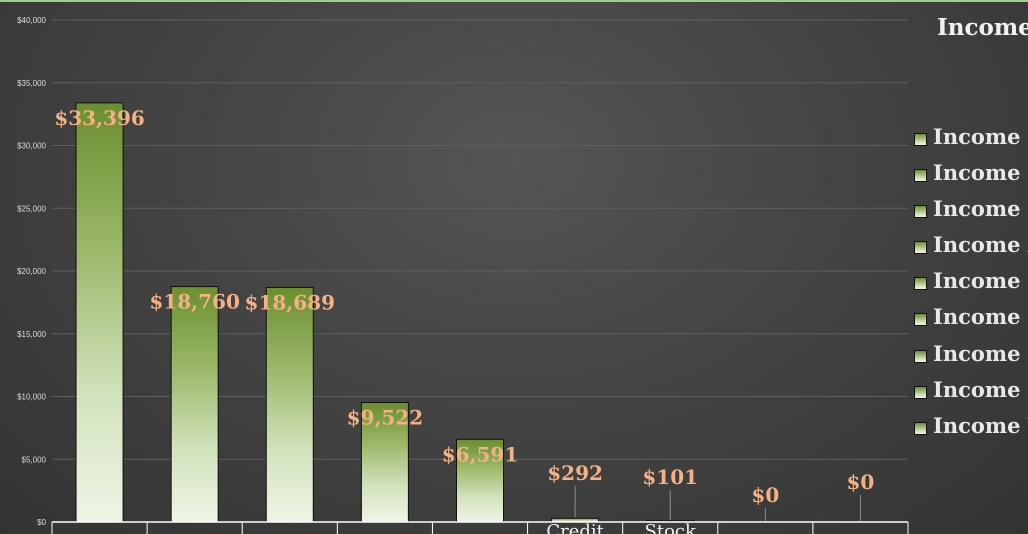 Image resolution: width=1028 pixels, height=534 pixels. I want to click on data-label: $101, so click(670, 477).